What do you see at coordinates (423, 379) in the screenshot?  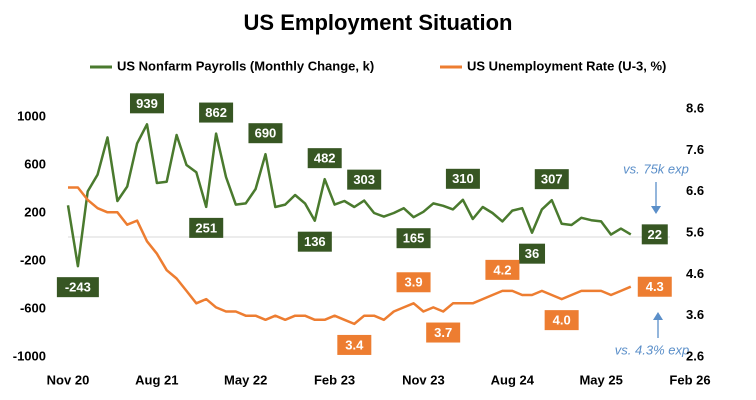 I see `x-tick-label: Nov 23` at bounding box center [423, 379].